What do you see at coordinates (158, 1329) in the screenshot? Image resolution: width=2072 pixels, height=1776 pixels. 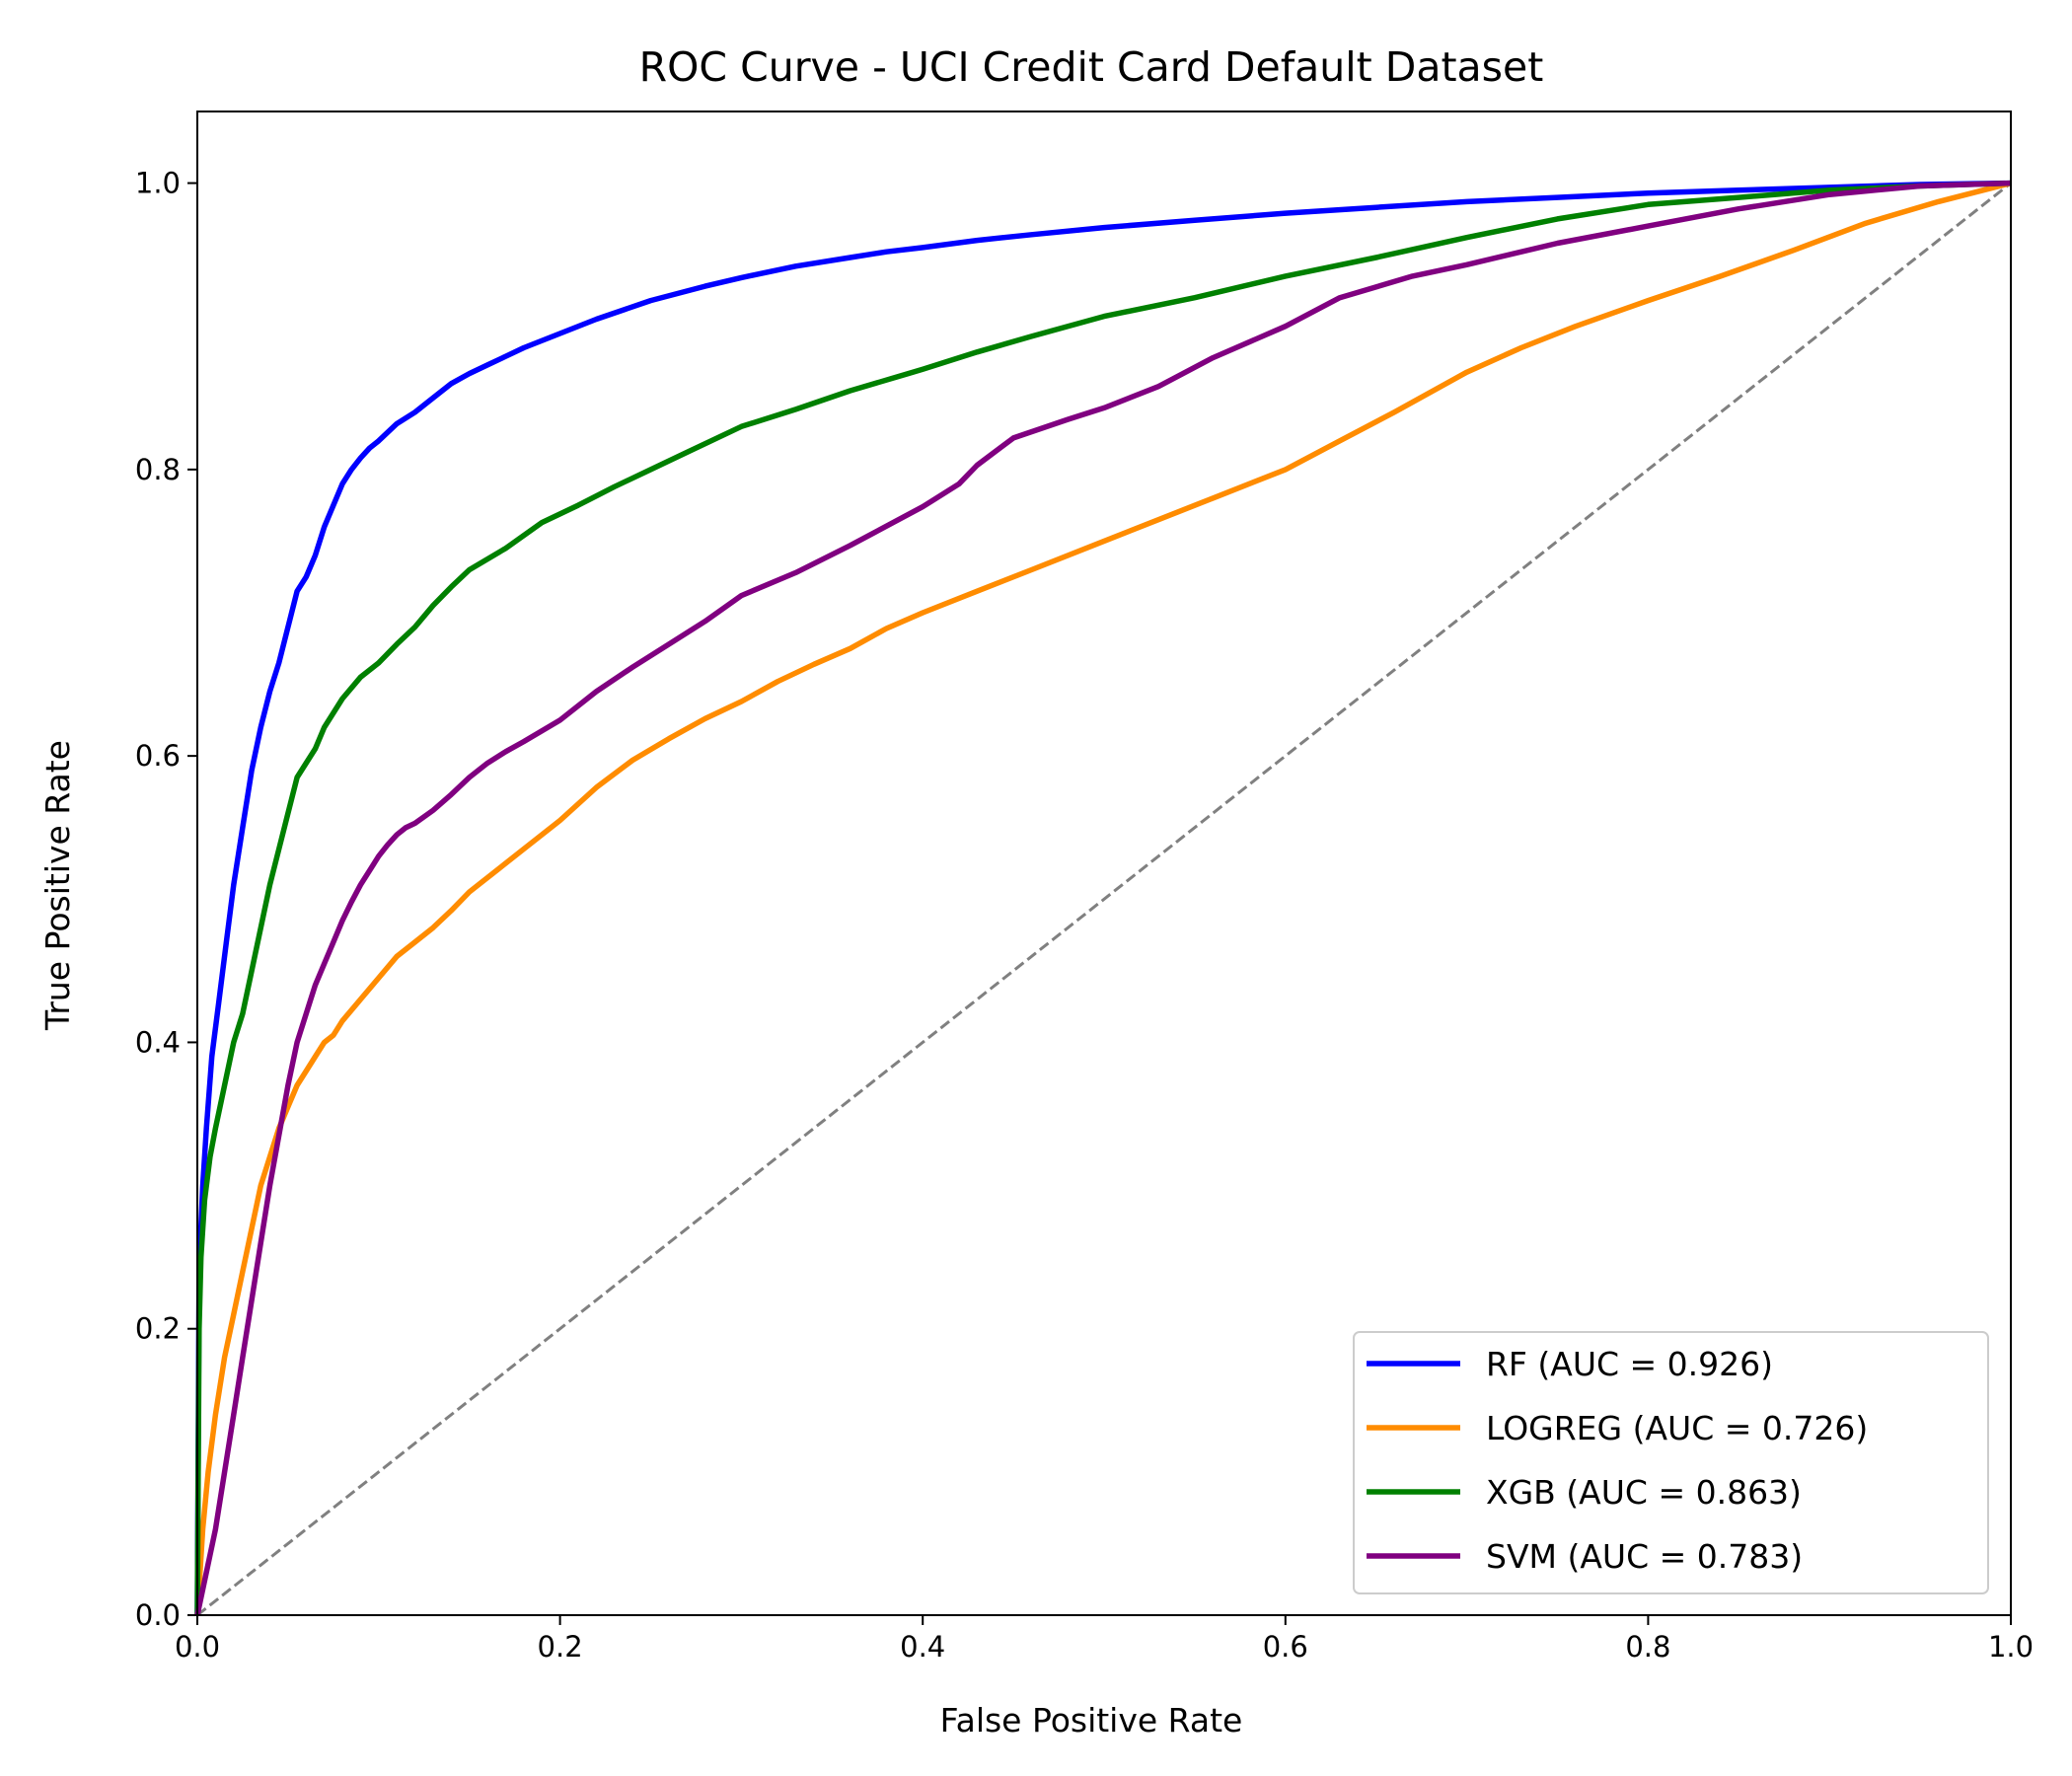 I see `y-tick-label: 0.2` at bounding box center [158, 1329].